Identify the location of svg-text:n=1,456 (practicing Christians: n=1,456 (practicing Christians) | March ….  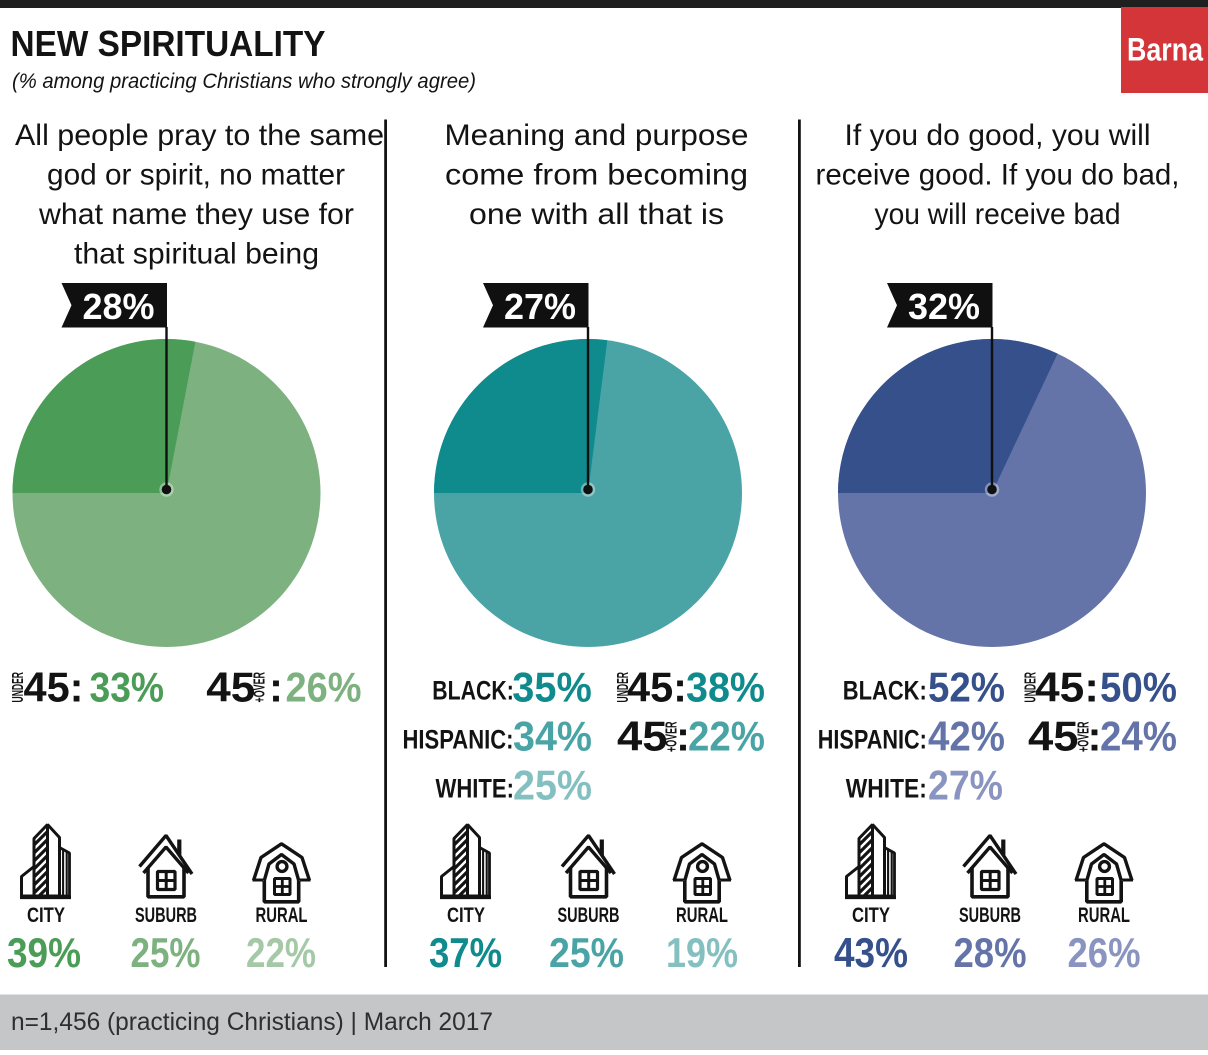
(252, 1022).